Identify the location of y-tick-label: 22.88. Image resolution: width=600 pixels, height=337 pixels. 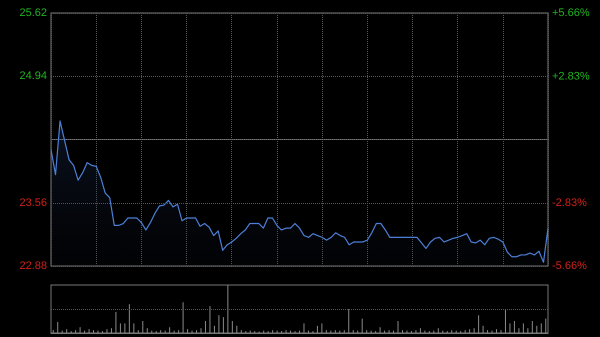
(33, 266).